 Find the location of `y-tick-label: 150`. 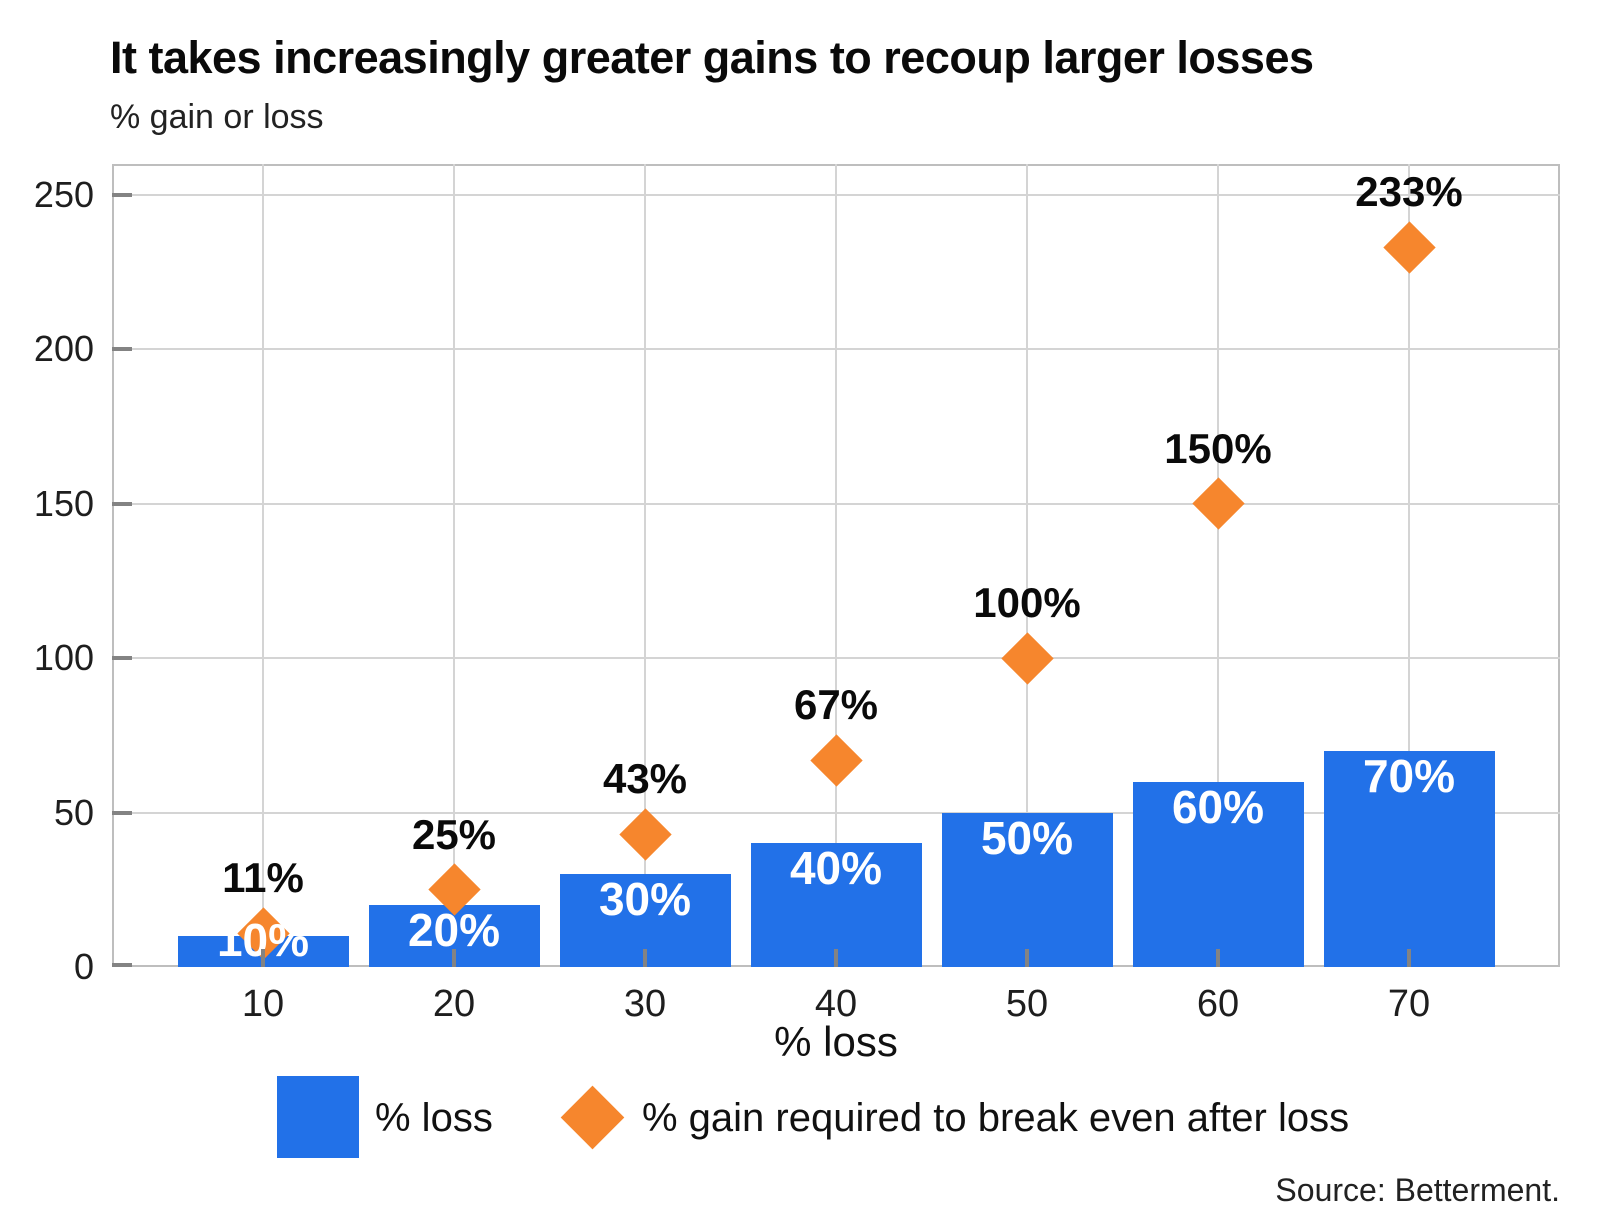

y-tick-label: 150 is located at coordinates (63, 503).